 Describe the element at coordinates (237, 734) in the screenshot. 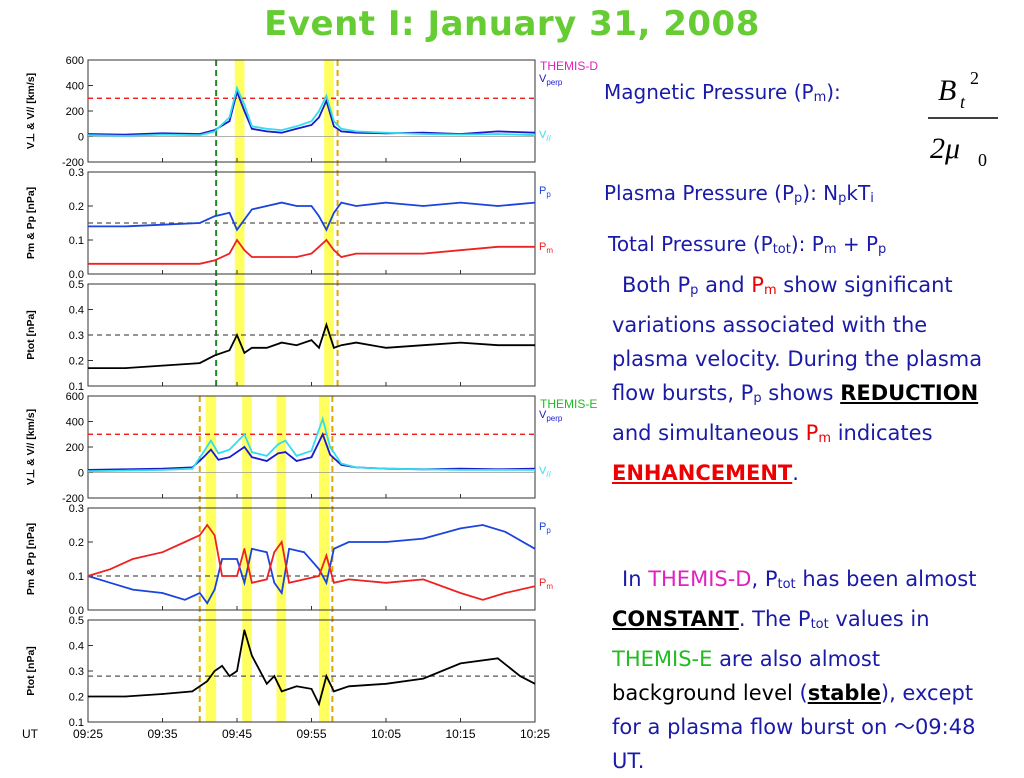

I see `xtick-label-2: 09:45` at that location.